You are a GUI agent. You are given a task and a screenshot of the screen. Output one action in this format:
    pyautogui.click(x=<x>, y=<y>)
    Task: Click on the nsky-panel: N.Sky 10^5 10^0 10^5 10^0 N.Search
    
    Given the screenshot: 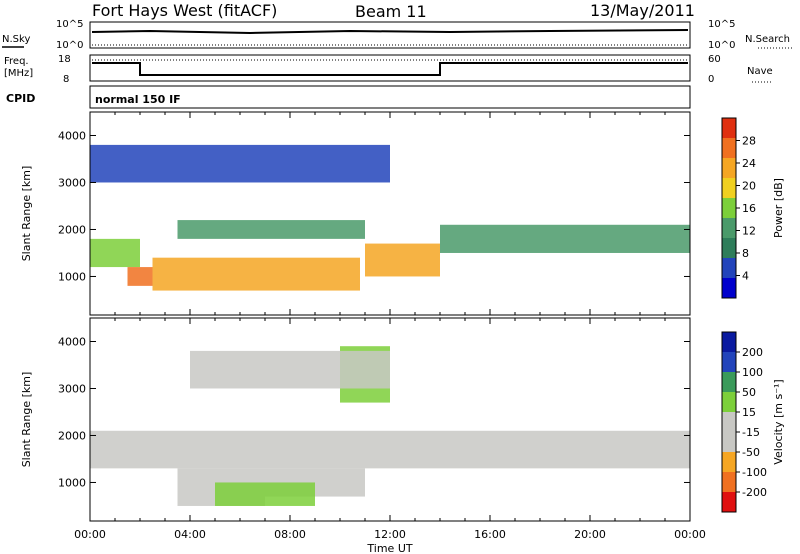 What is the action you would take?
    pyautogui.click(x=397, y=35)
    